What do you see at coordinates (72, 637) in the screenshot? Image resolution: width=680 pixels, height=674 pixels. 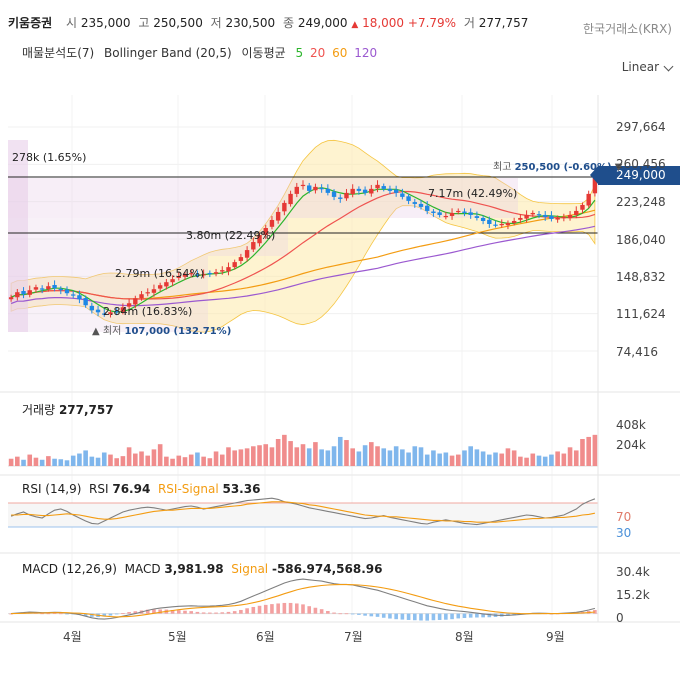 I see `month-tick: 4월` at bounding box center [72, 637].